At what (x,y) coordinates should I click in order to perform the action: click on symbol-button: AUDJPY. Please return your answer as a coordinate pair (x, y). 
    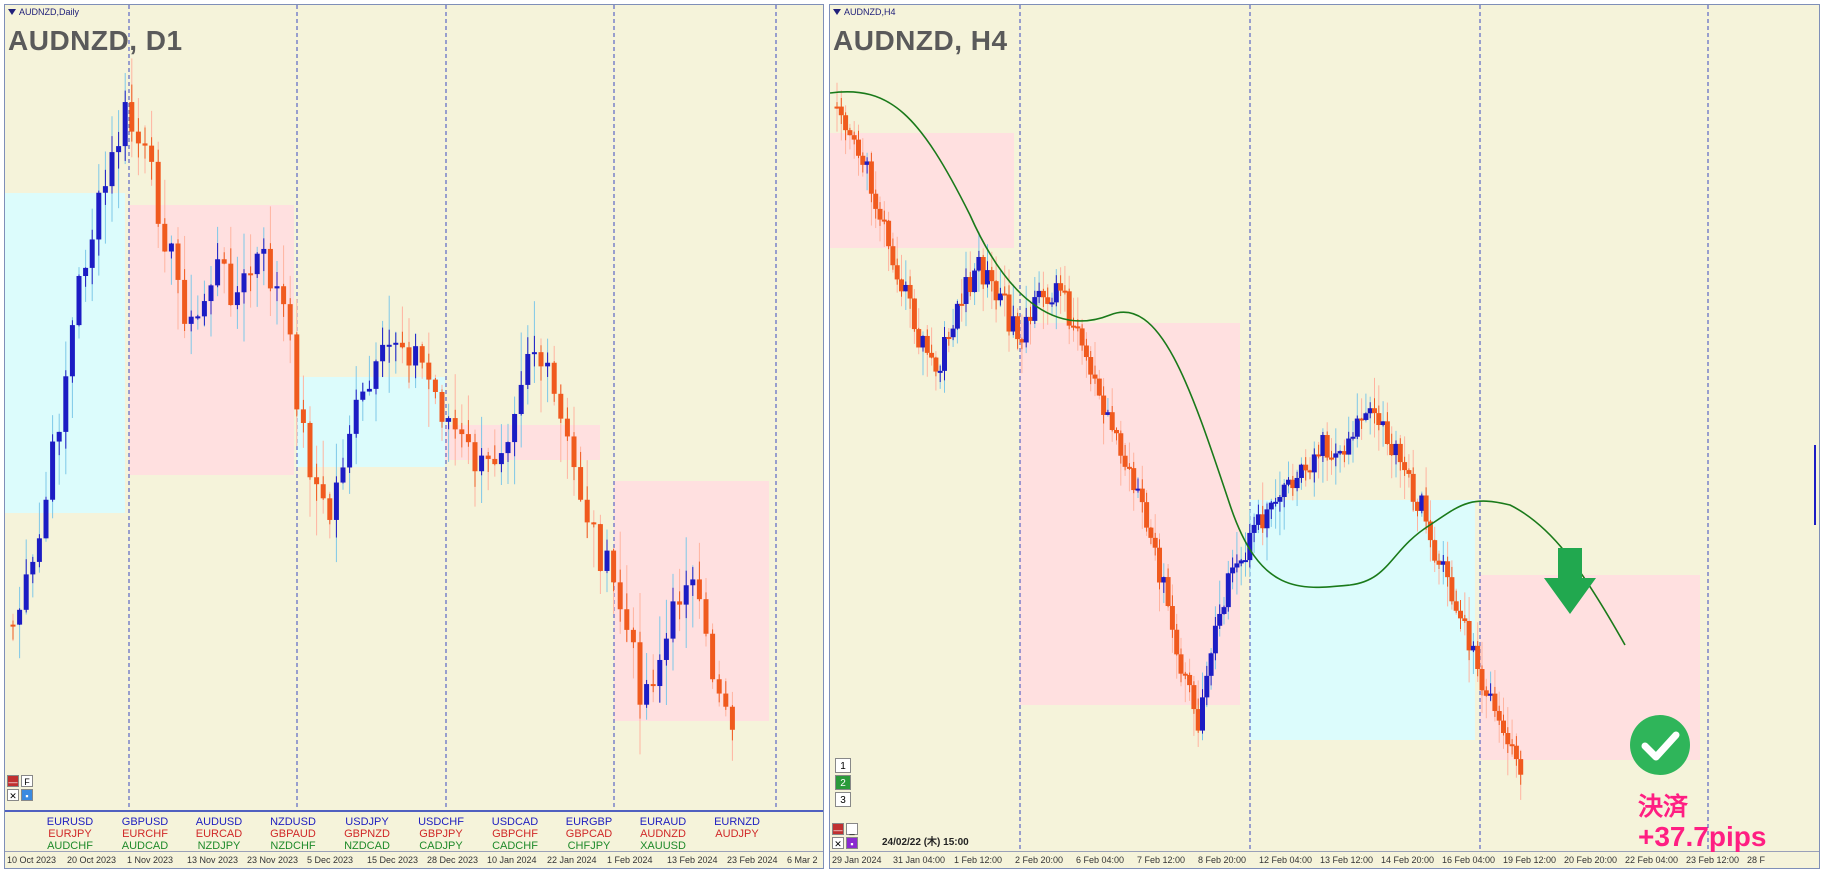
    Looking at the image, I should click on (737, 834).